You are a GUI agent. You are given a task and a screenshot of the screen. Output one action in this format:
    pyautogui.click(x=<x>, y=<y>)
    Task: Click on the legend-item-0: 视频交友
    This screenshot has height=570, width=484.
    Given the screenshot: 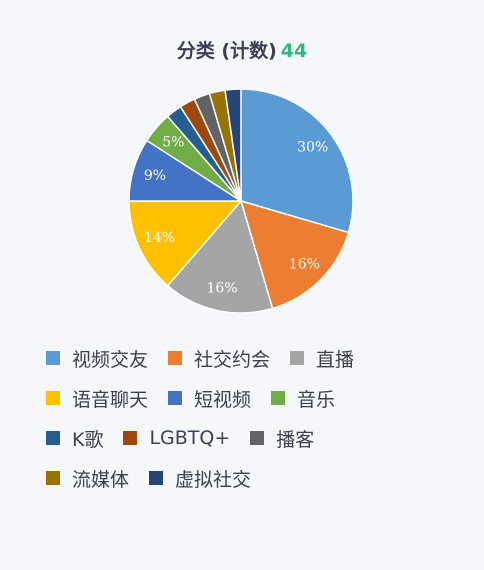 What is the action you would take?
    pyautogui.click(x=97, y=358)
    